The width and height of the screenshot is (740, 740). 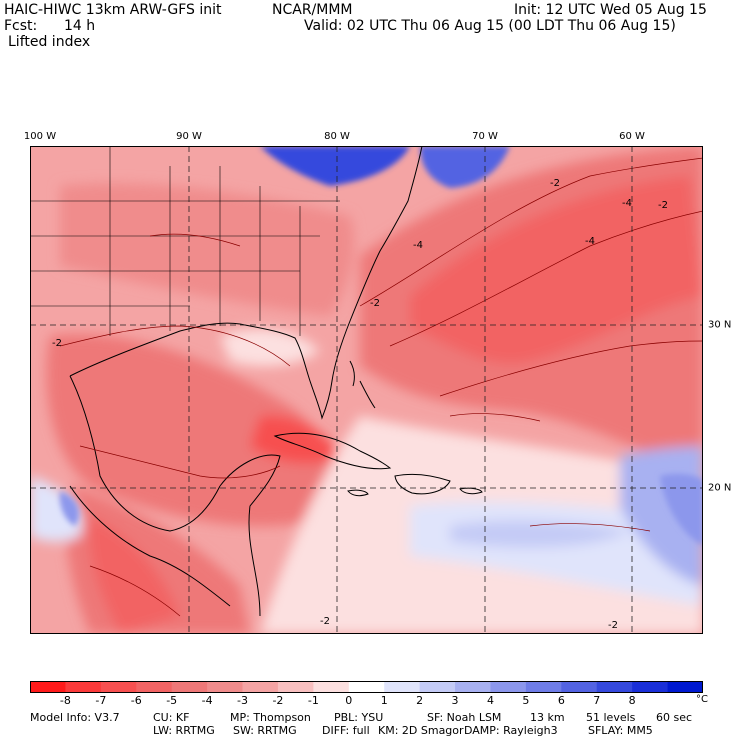 What do you see at coordinates (189, 136) in the screenshot?
I see `lon-label-90w: 90 W` at bounding box center [189, 136].